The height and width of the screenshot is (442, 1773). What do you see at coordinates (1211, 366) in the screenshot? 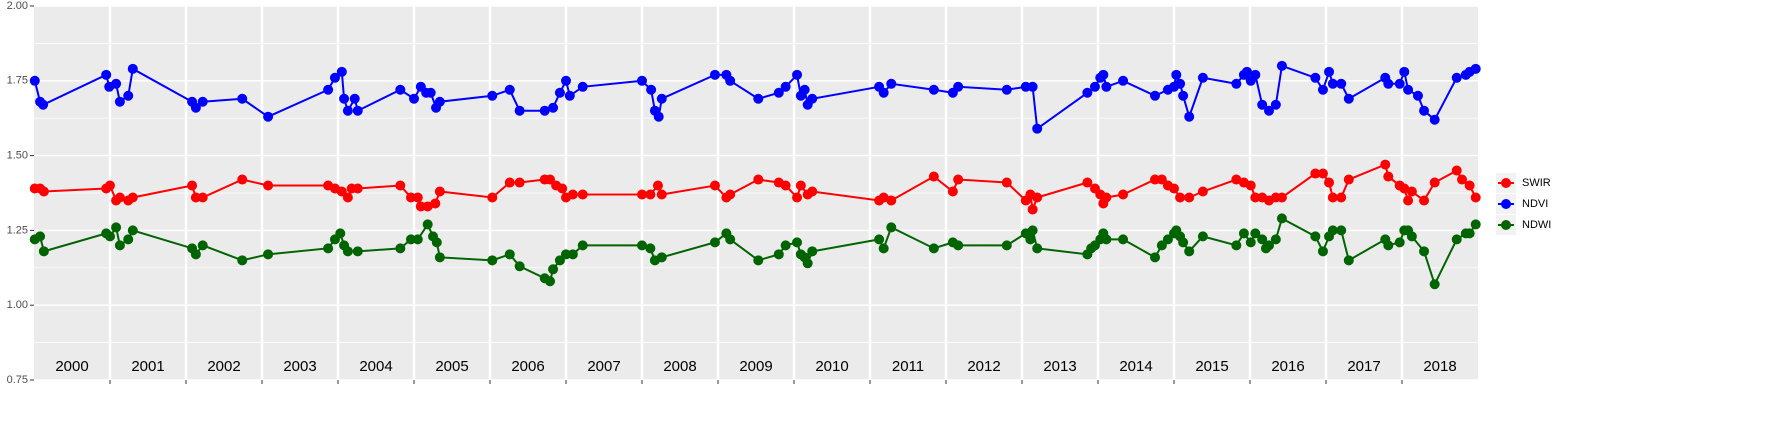
I see `x-tick-label: 2015` at bounding box center [1211, 366].